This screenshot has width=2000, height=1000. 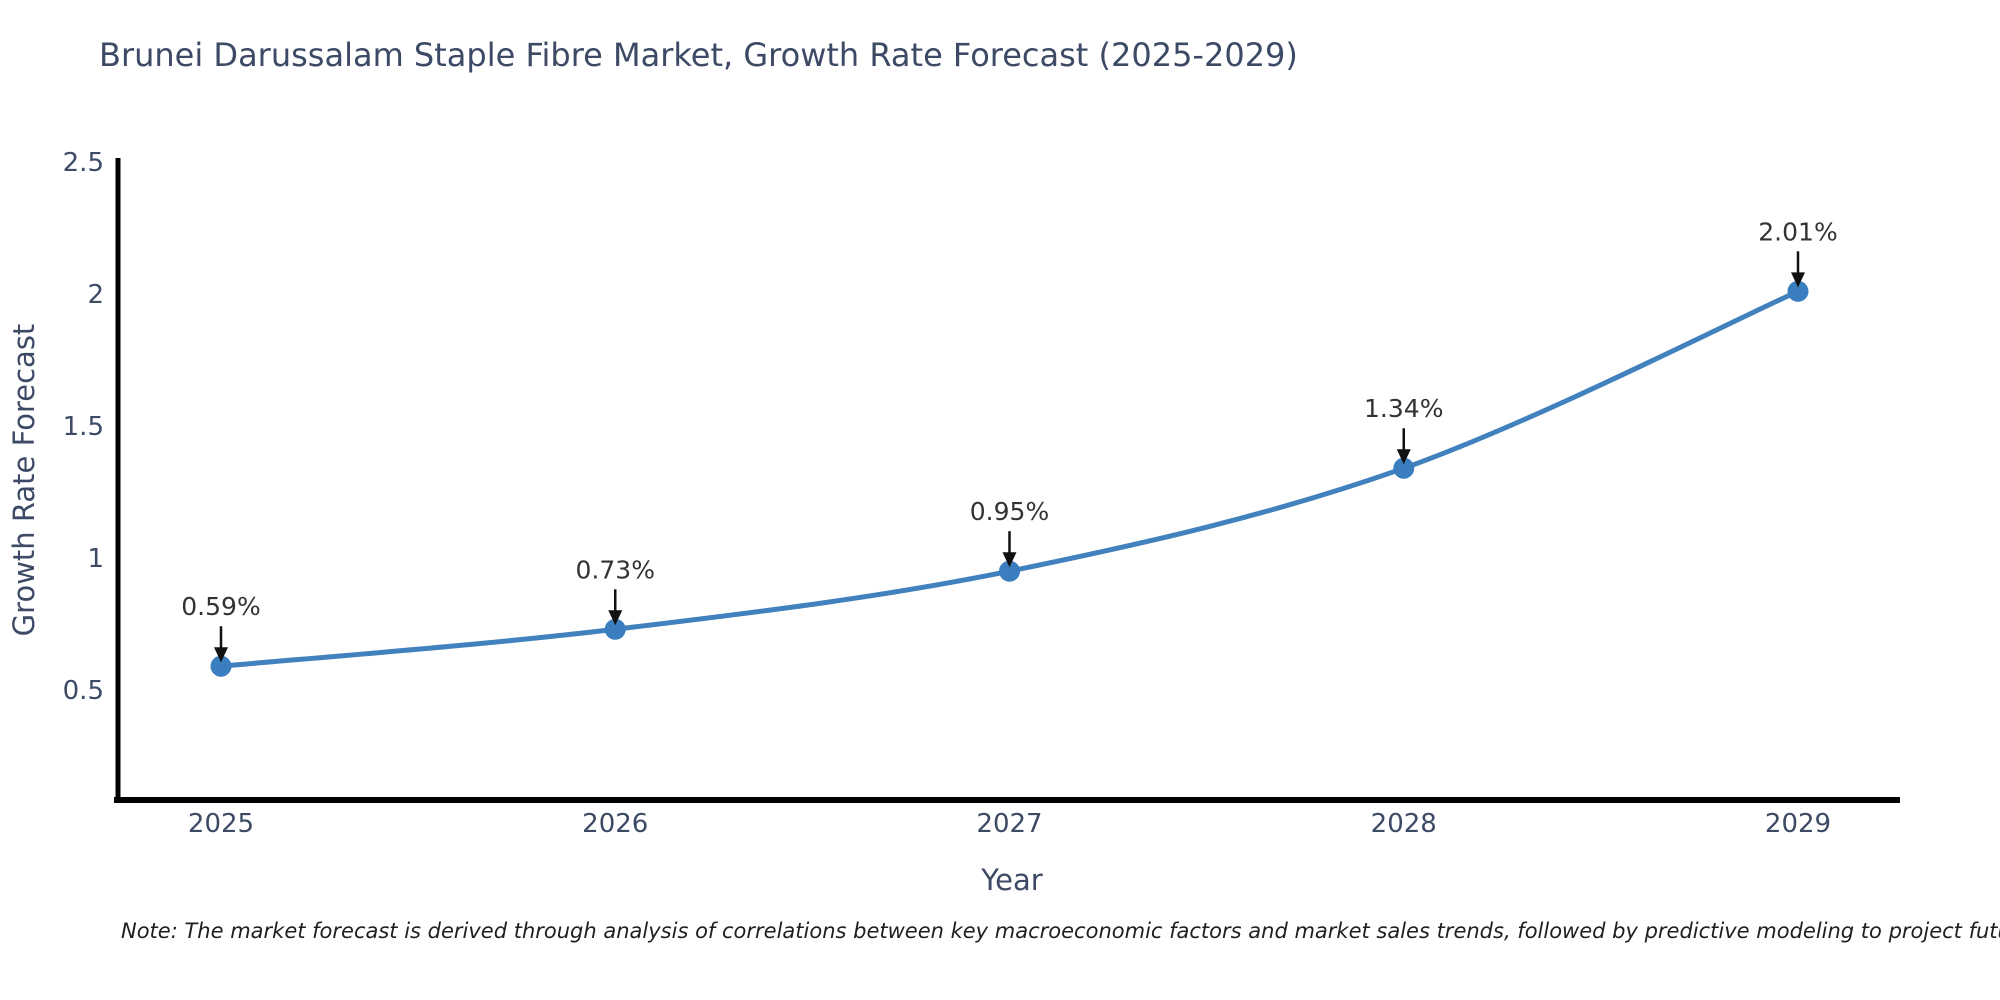 I want to click on data-point-label: 0.73%, so click(x=615, y=569).